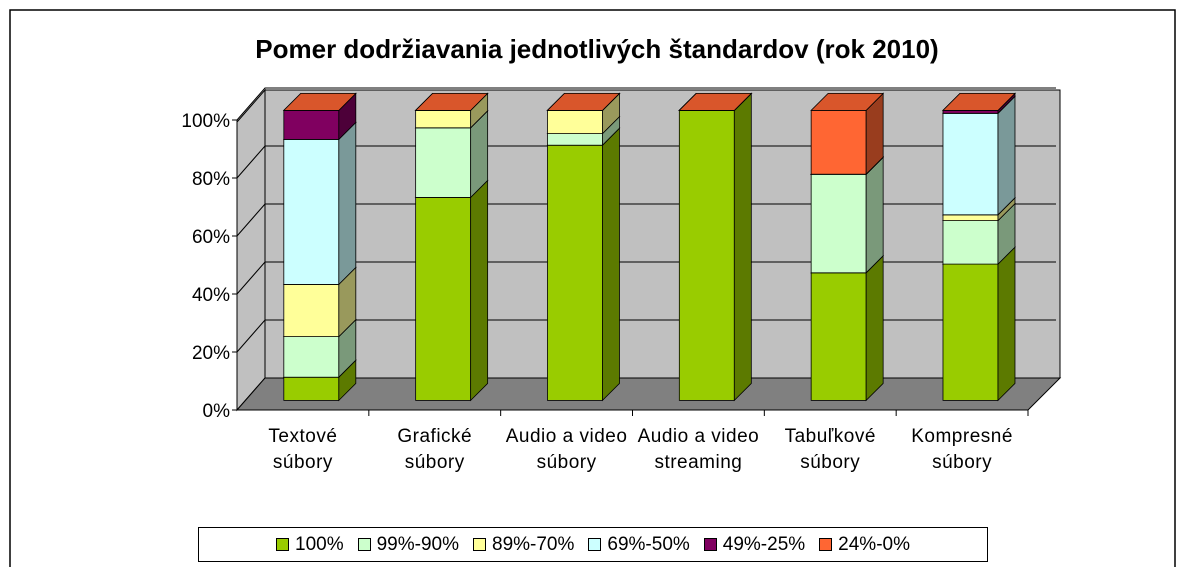 This screenshot has width=1185, height=567. I want to click on x-tick-label: Tabuľkové súbory, so click(830, 449).